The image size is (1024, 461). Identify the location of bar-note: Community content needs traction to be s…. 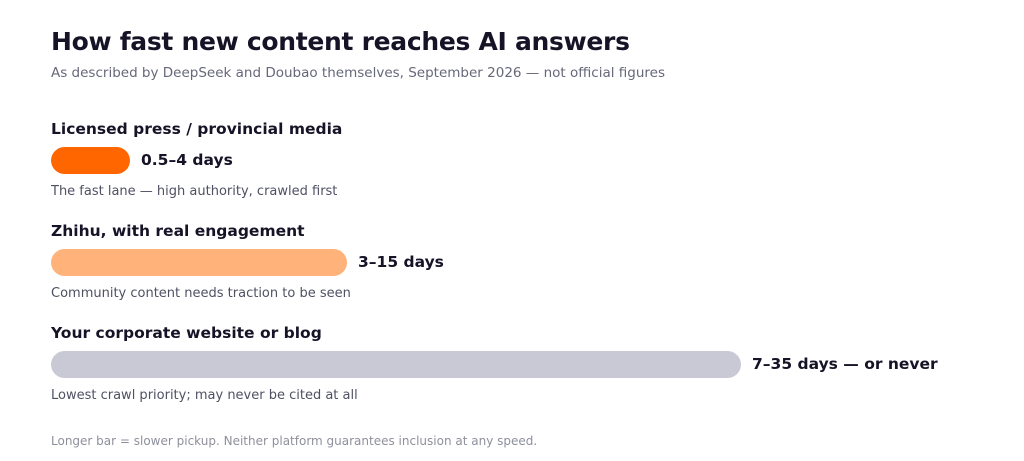
(201, 293).